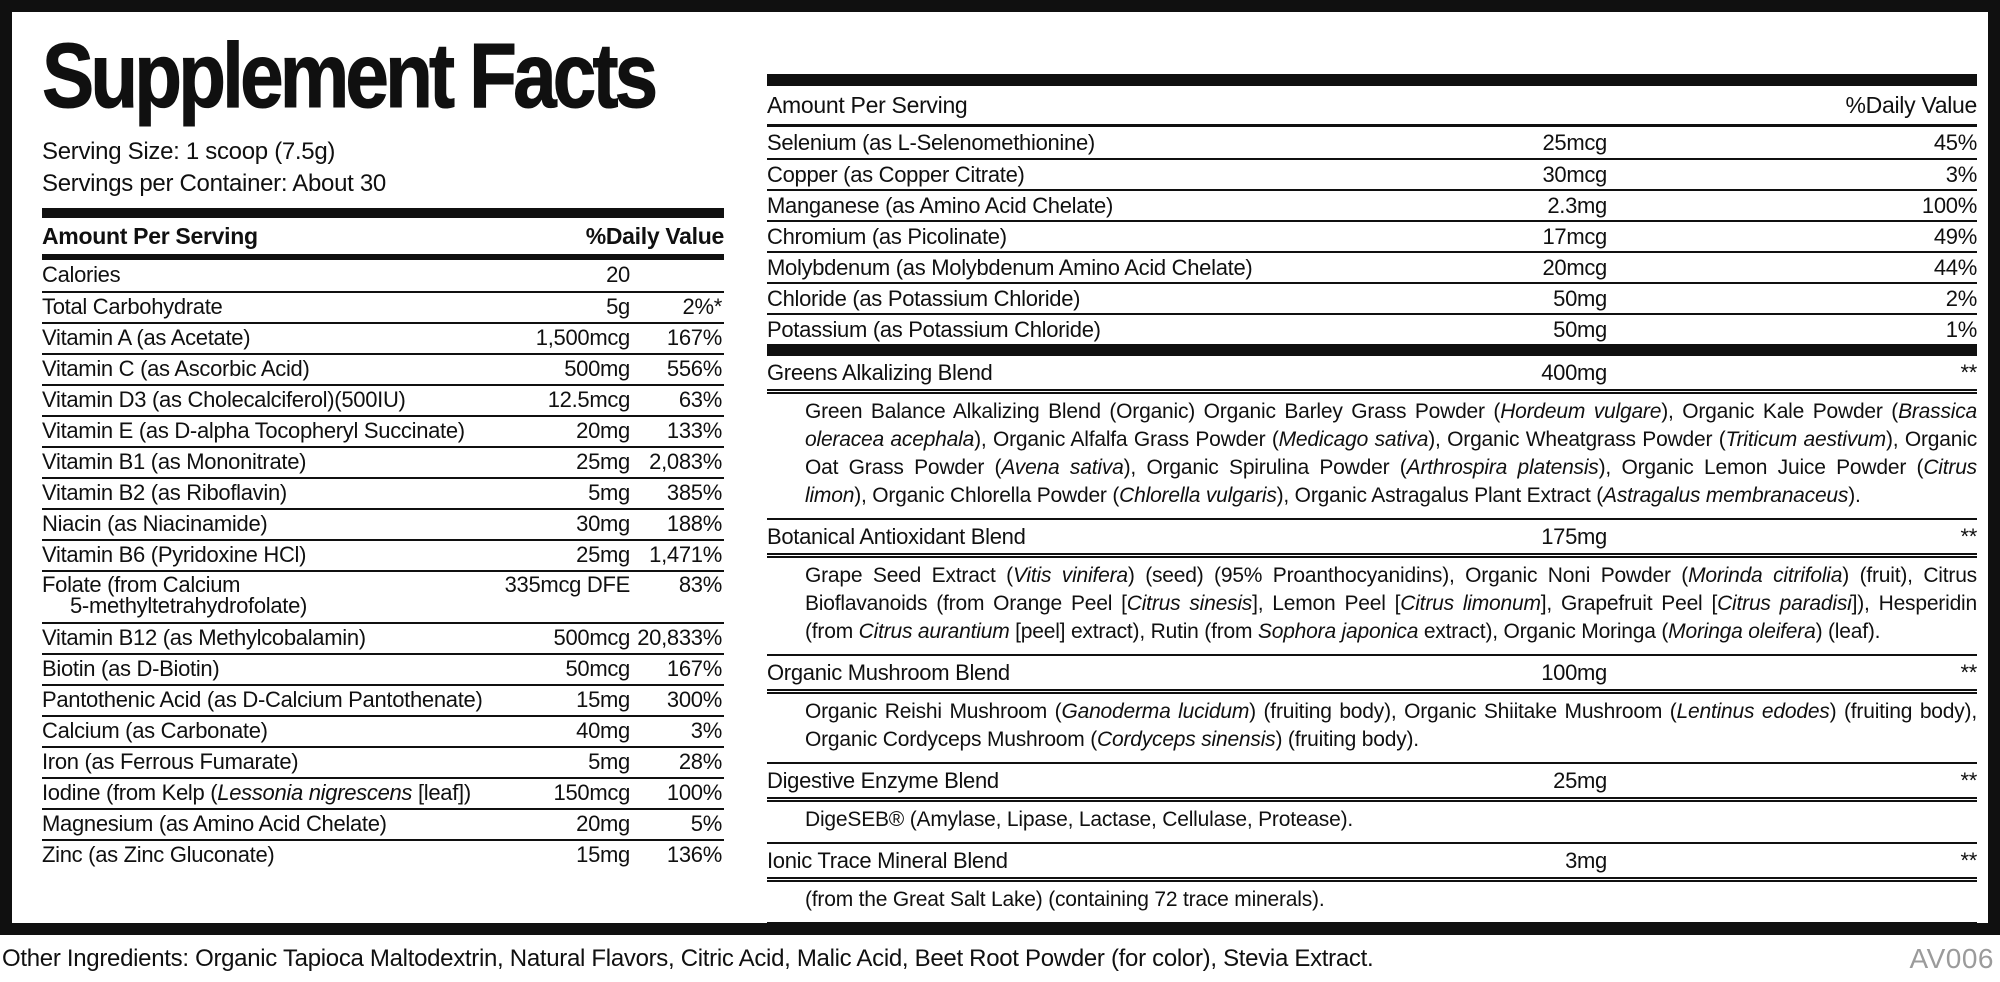 The height and width of the screenshot is (982, 2000). Describe the element at coordinates (700, 400) in the screenshot. I see `nutrient-daily-value: 63%` at that location.